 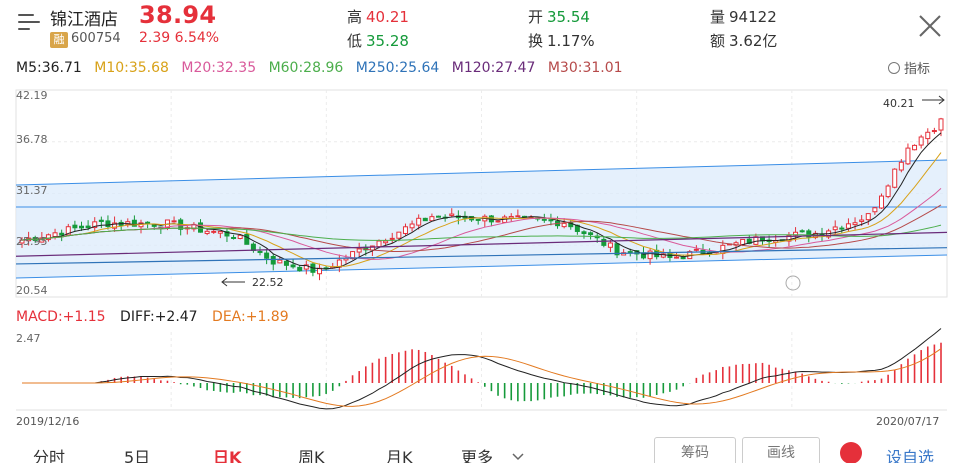 I want to click on ma250-value: M250:25.64, so click(x=397, y=68).